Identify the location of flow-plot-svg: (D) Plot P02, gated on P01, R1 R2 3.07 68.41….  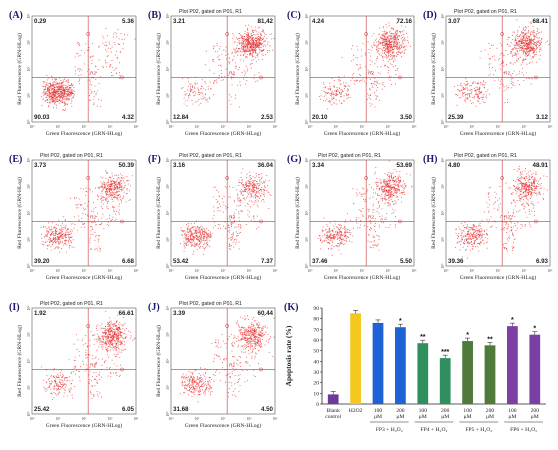
(488, 73).